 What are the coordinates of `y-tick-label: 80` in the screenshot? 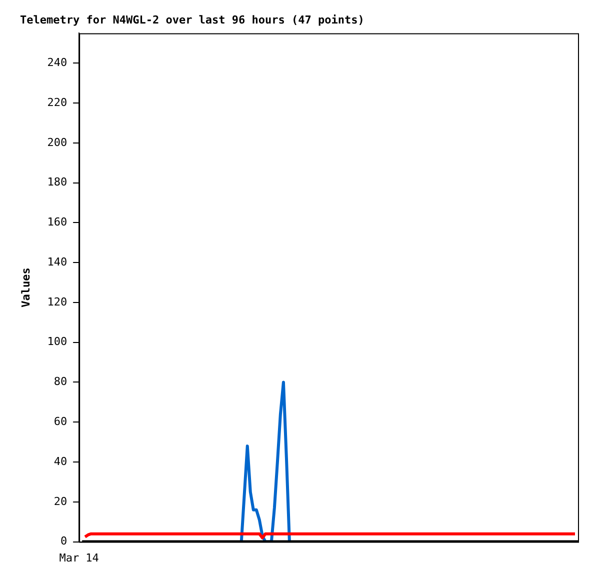 It's located at (61, 381).